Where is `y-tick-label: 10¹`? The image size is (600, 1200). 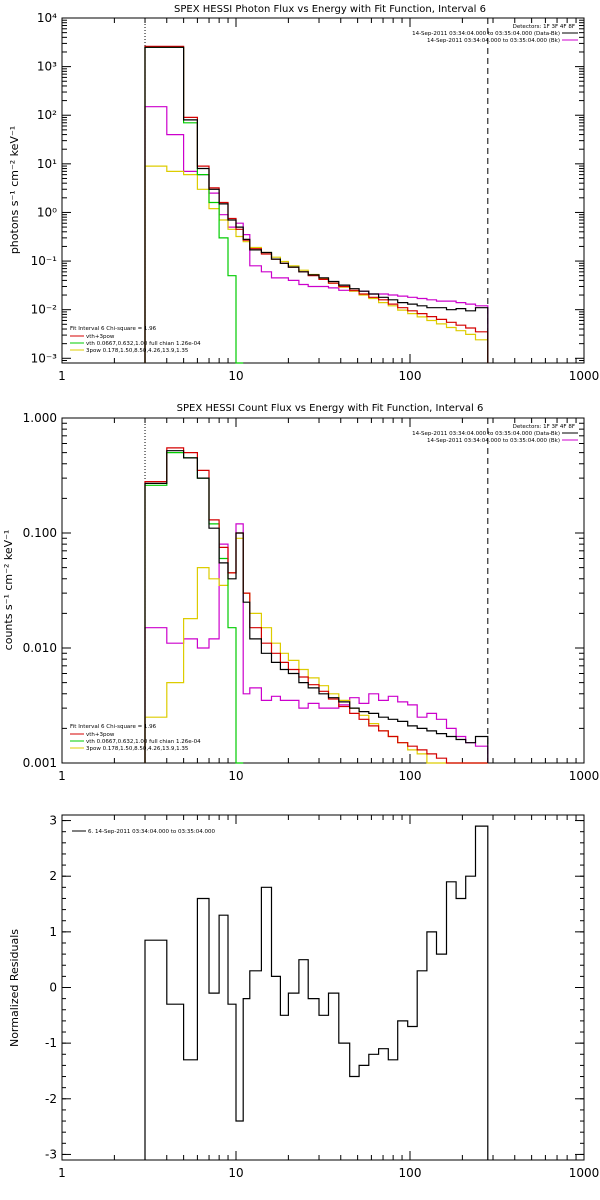 y-tick-label: 10¹ is located at coordinates (47, 164).